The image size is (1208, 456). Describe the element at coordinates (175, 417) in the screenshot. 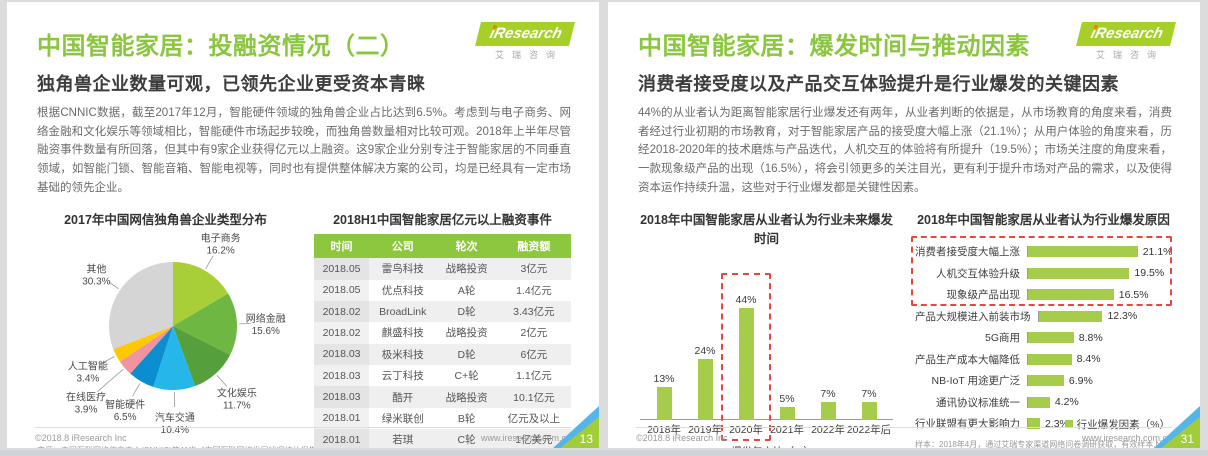

I see `pie-label: 汽车交通` at that location.